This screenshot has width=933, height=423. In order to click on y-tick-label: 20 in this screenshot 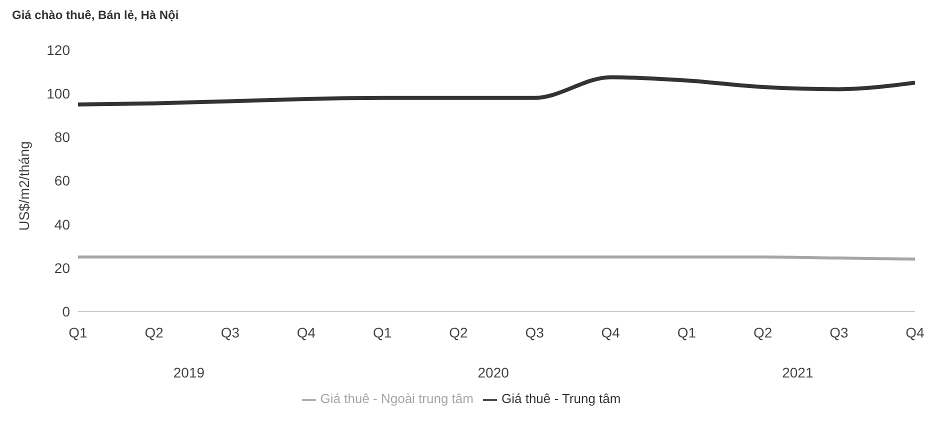, I will do `click(62, 268)`.